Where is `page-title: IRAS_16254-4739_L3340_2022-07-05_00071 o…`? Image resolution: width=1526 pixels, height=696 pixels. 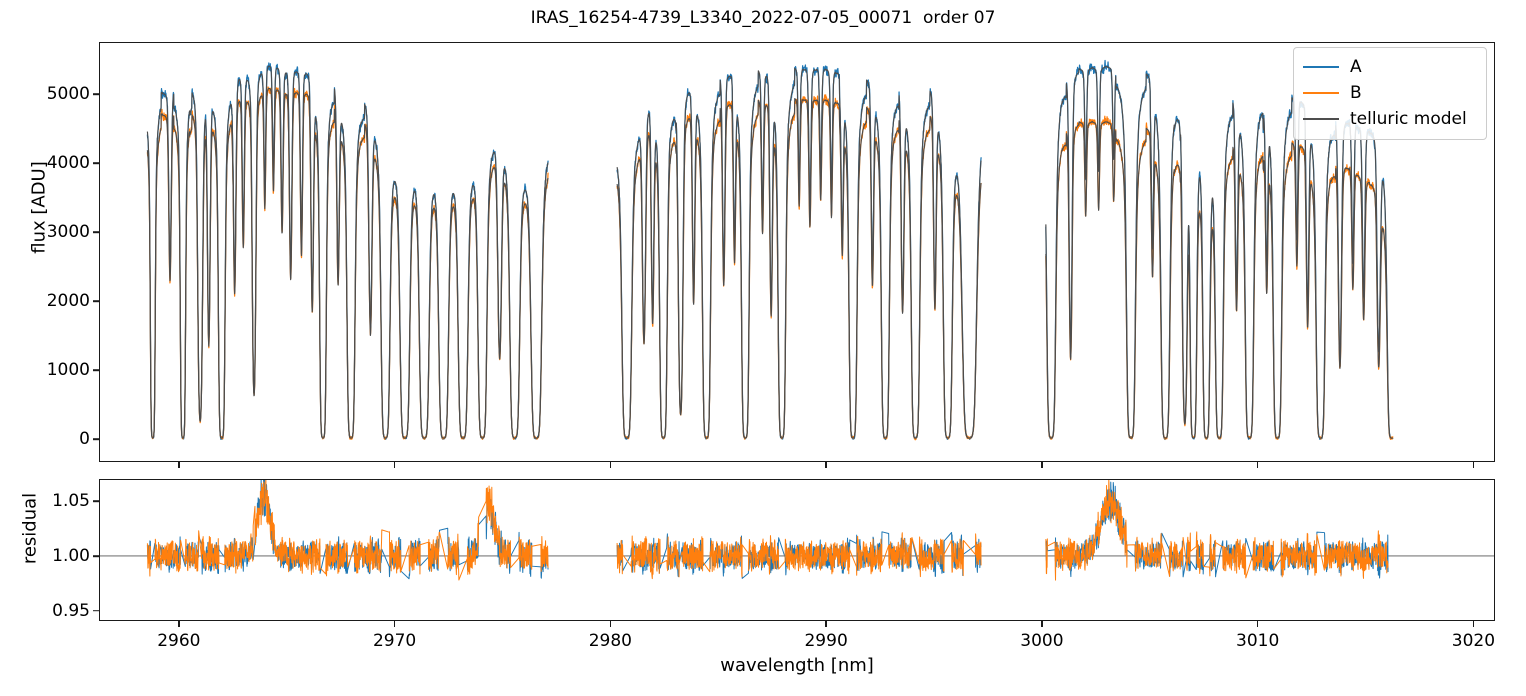 page-title: IRAS_16254-4739_L3340_2022-07-05_00071 o… is located at coordinates (763, 18).